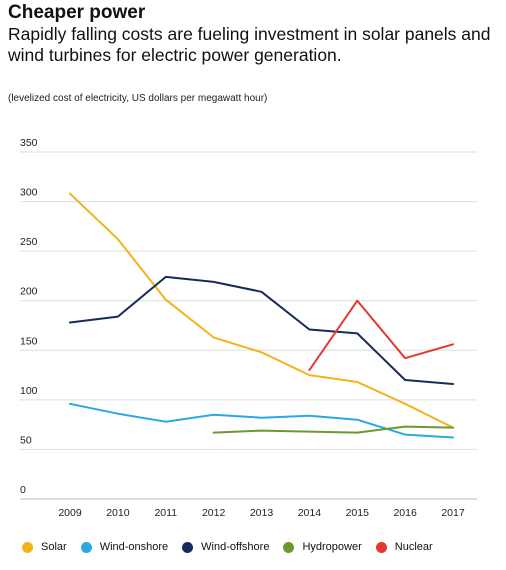 This screenshot has width=506, height=570. What do you see at coordinates (261, 330) in the screenshot?
I see `series-line-wind-offshore` at bounding box center [261, 330].